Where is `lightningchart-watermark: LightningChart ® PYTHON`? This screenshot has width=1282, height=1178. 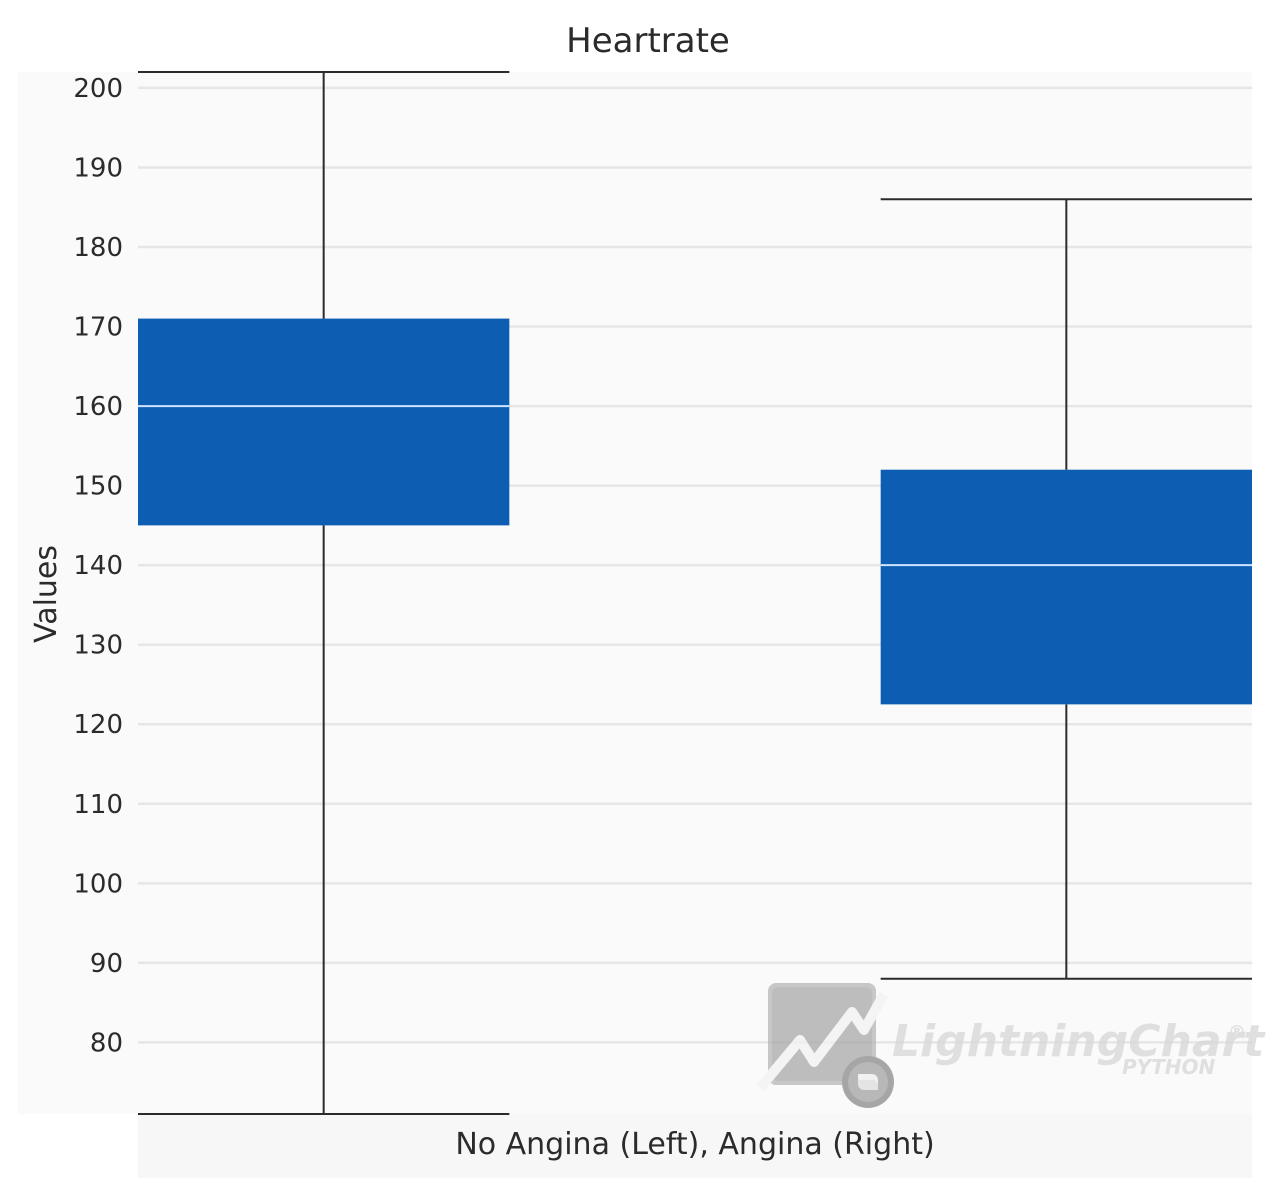 lightningchart-watermark: LightningChart ® PYTHON is located at coordinates (1011, 1045).